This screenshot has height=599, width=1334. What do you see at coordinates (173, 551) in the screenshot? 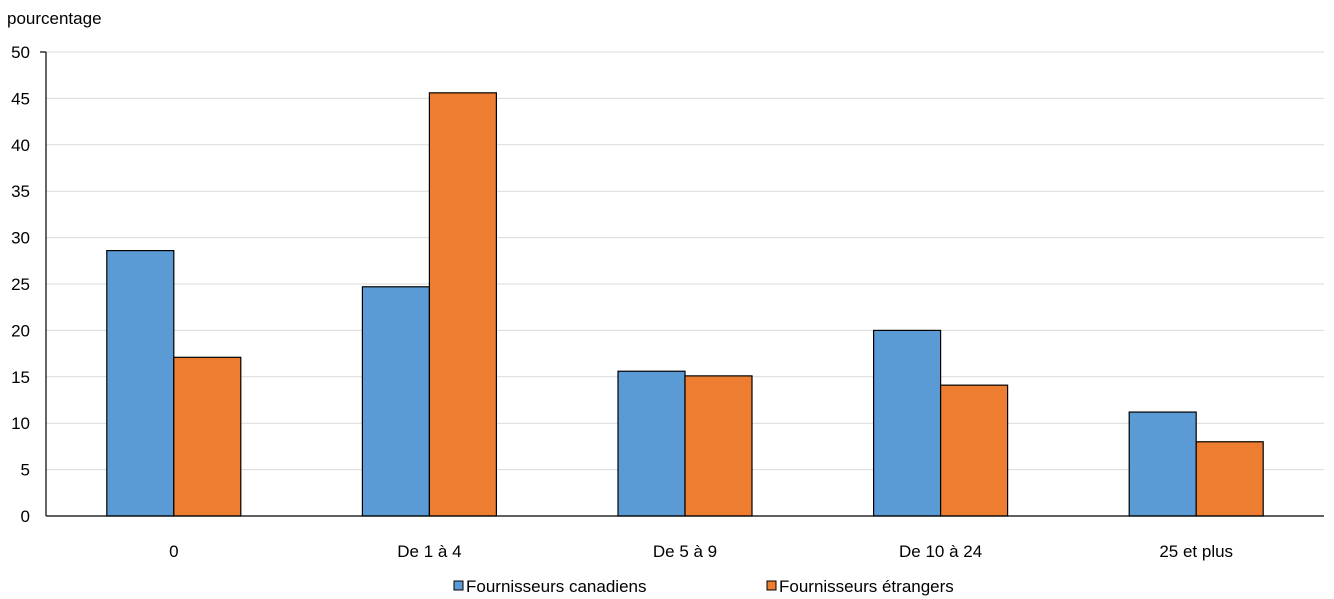
I see `x-tick-label: 0` at bounding box center [173, 551].